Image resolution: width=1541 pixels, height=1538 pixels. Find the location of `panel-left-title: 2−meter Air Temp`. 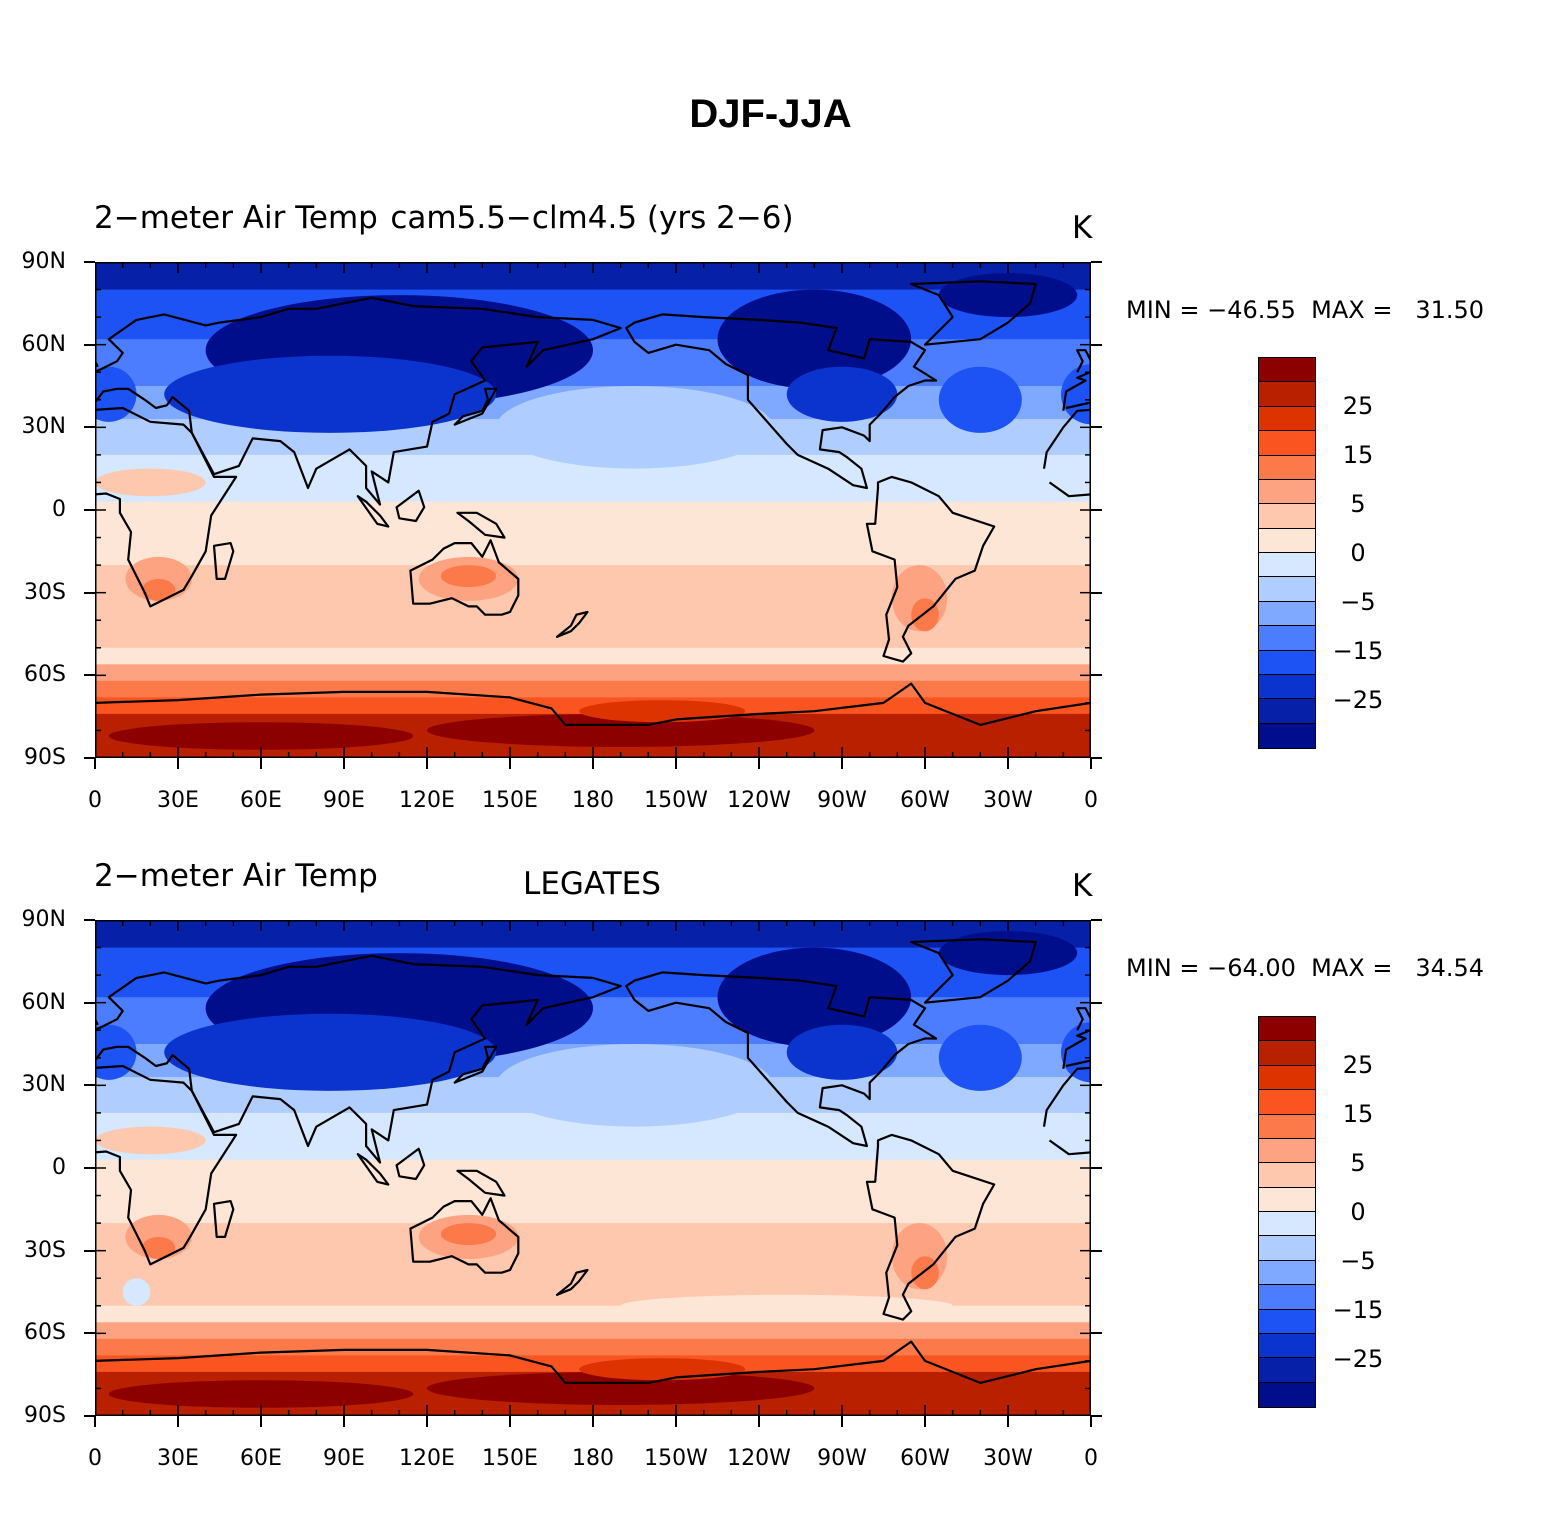

panel-left-title: 2−meter Air Temp is located at coordinates (236, 218).